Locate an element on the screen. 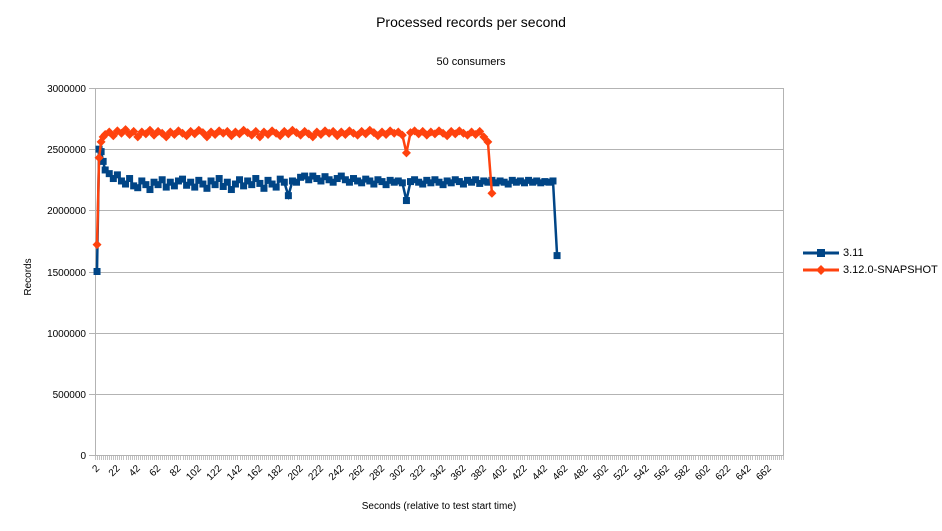 Image resolution: width=942 pixels, height=531 pixels. svg-text: 1000000 is located at coordinates (66, 334).